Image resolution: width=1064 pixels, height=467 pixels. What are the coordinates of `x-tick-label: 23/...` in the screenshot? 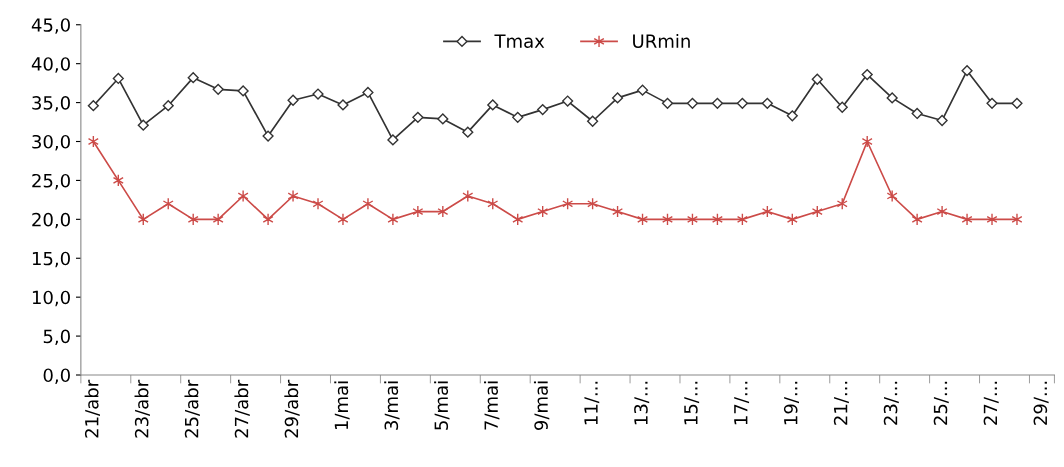 It's located at (891, 403).